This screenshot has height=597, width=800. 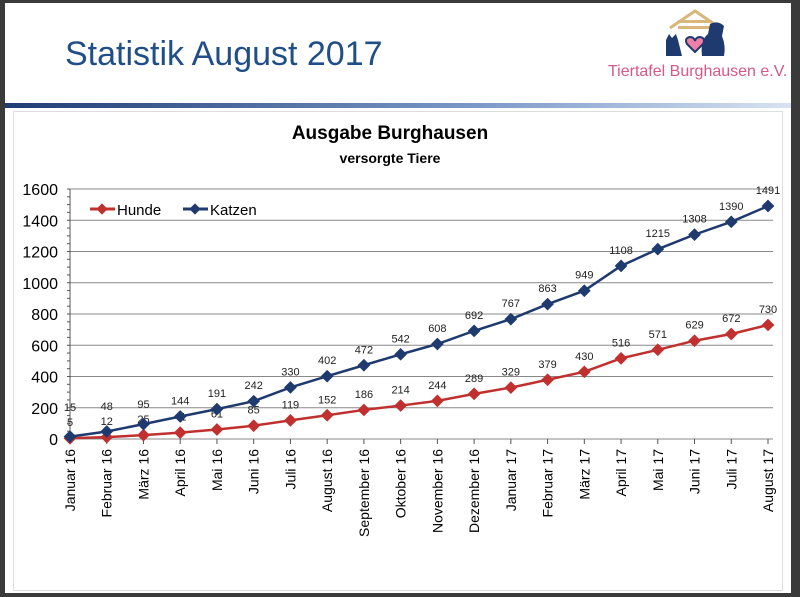 I want to click on data-label-katzen: 48, so click(x=107, y=407).